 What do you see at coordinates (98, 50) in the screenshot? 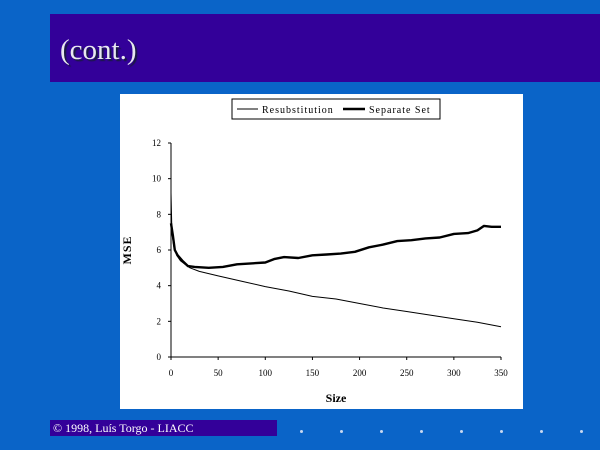
I see `slide-title: (cont.)` at bounding box center [98, 50].